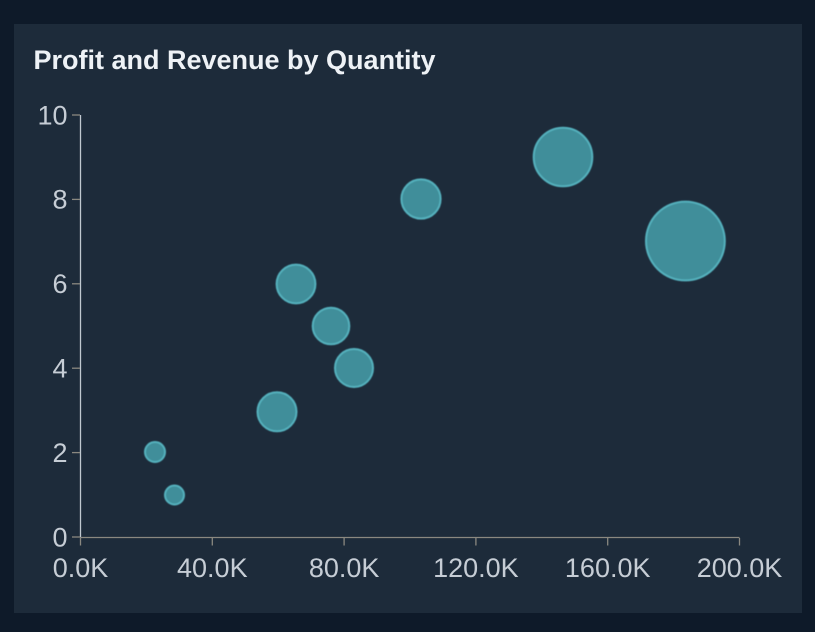  I want to click on svg-text: 8, so click(59, 200).